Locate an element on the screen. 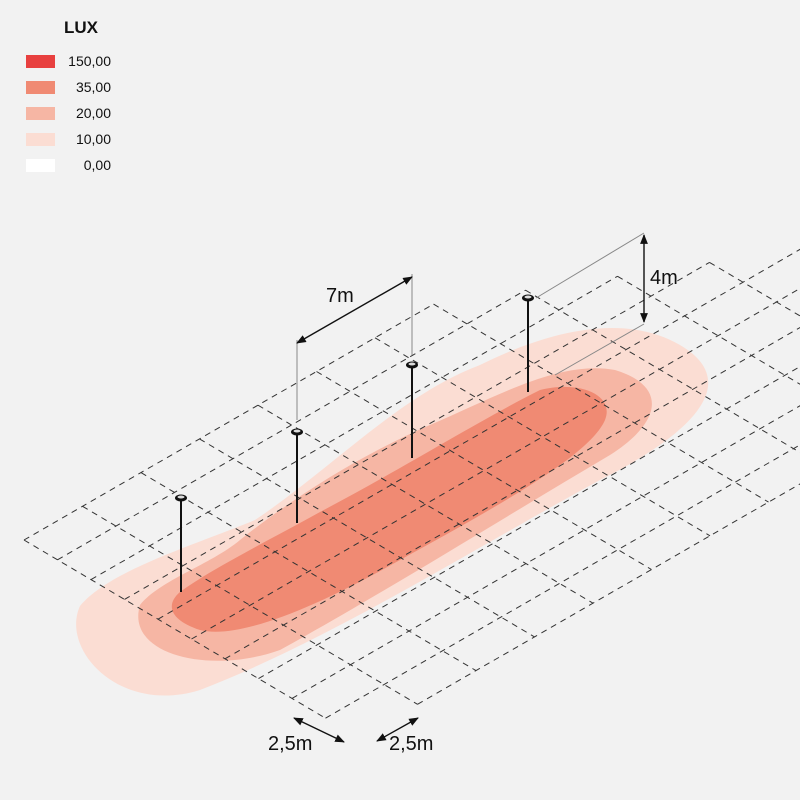 The image size is (800, 800). legend-value: 0,00 is located at coordinates (97, 165).